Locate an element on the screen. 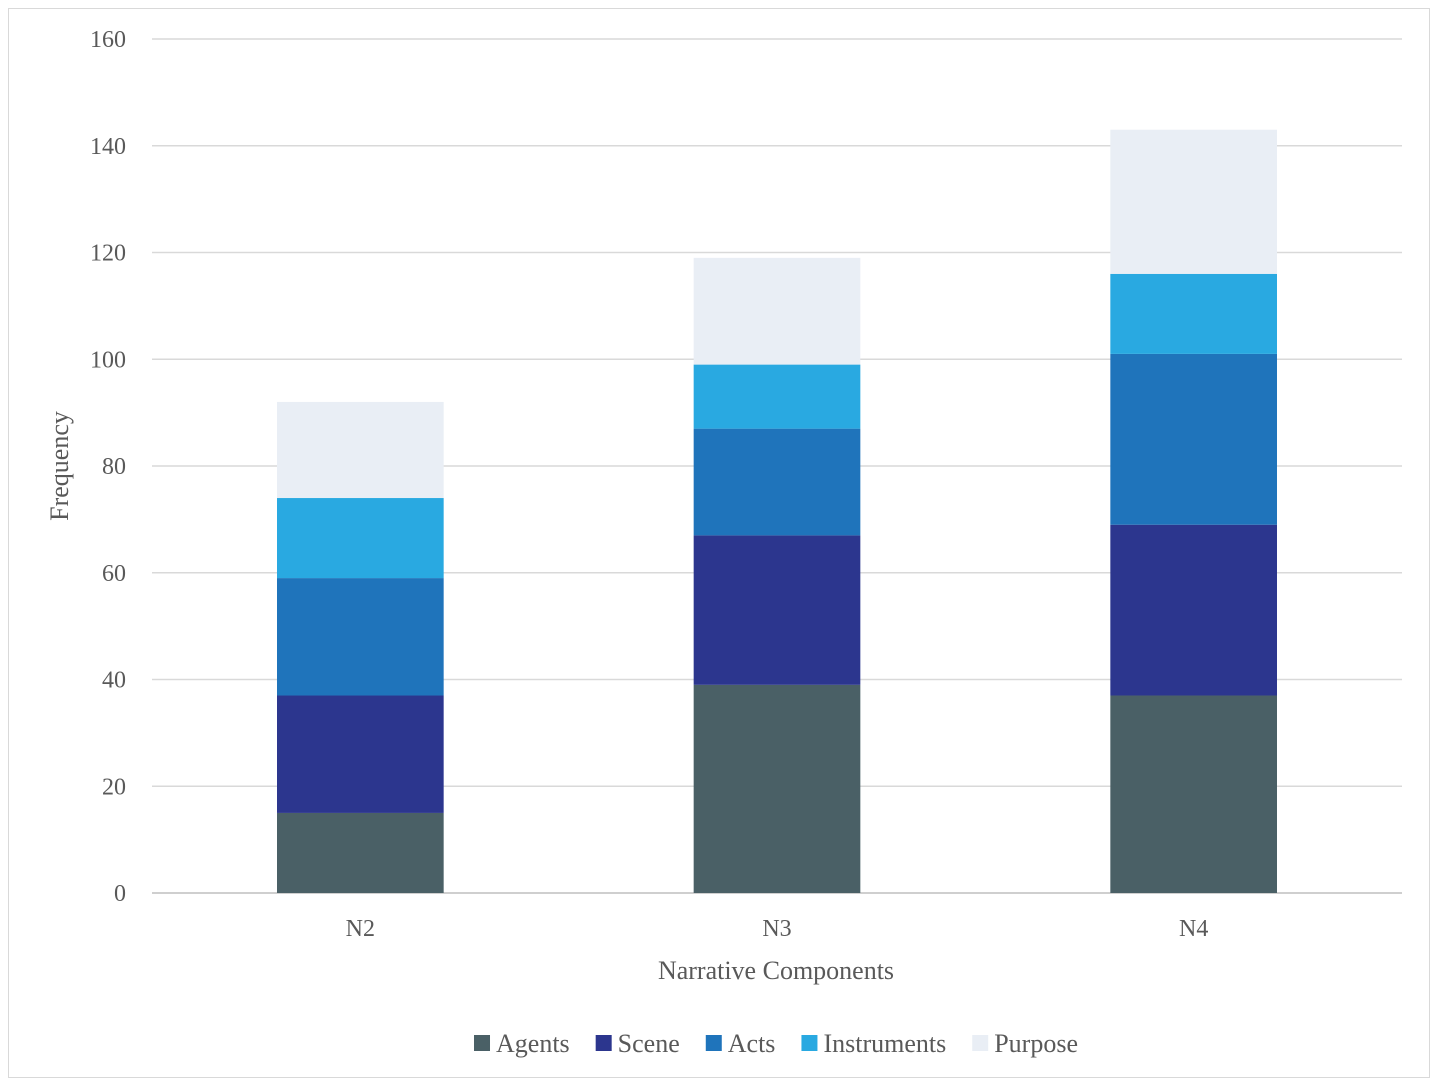 This screenshot has width=1440, height=1080. y-tick-label: 0 is located at coordinates (120, 894).